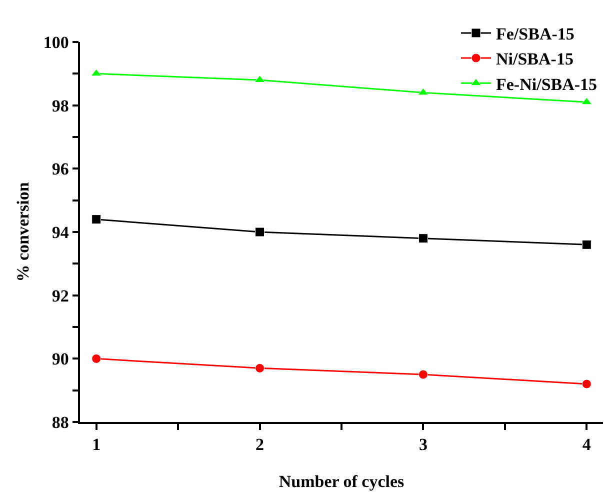 Image resolution: width=615 pixels, height=500 pixels. What do you see at coordinates (61, 232) in the screenshot?
I see `y-tick-label: 94` at bounding box center [61, 232].